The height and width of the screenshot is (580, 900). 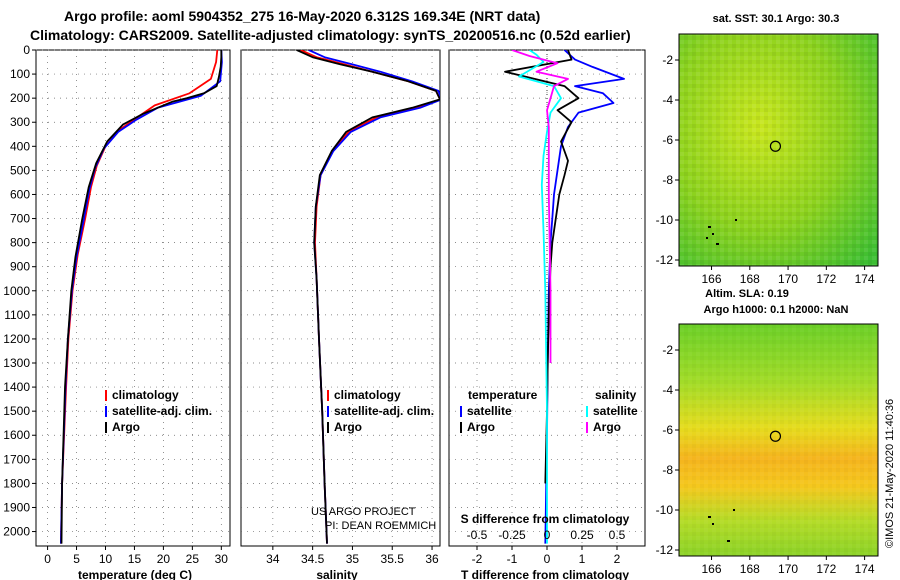 What do you see at coordinates (432, 559) in the screenshot?
I see `x-tick-label: 36` at bounding box center [432, 559].